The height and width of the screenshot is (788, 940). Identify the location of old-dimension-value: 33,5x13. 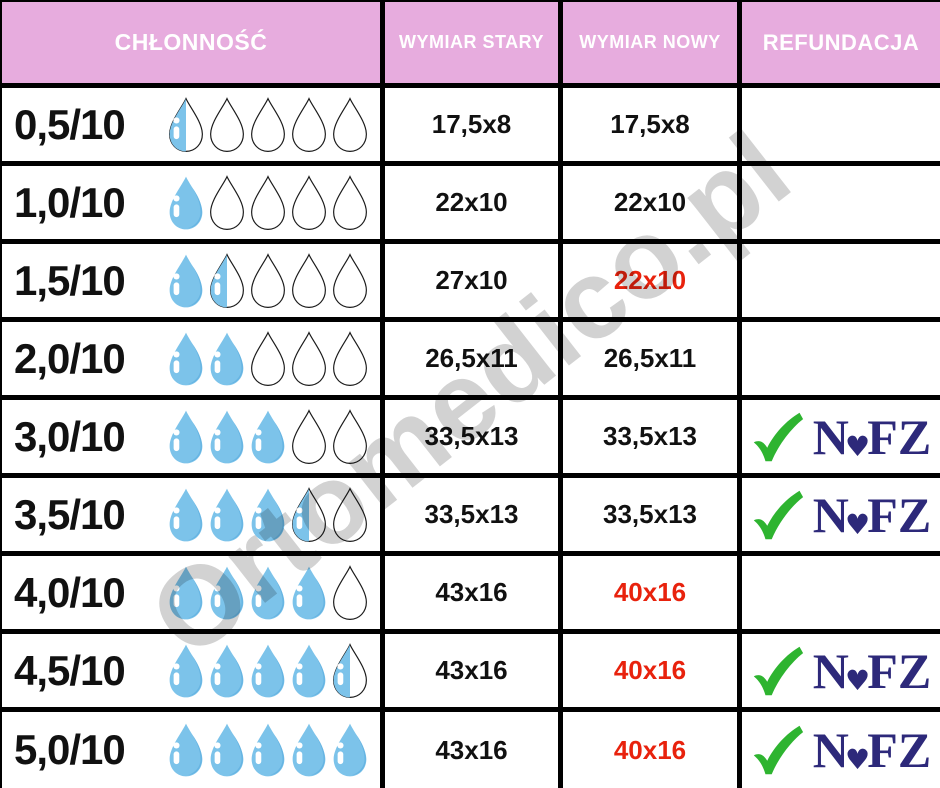
(471, 514).